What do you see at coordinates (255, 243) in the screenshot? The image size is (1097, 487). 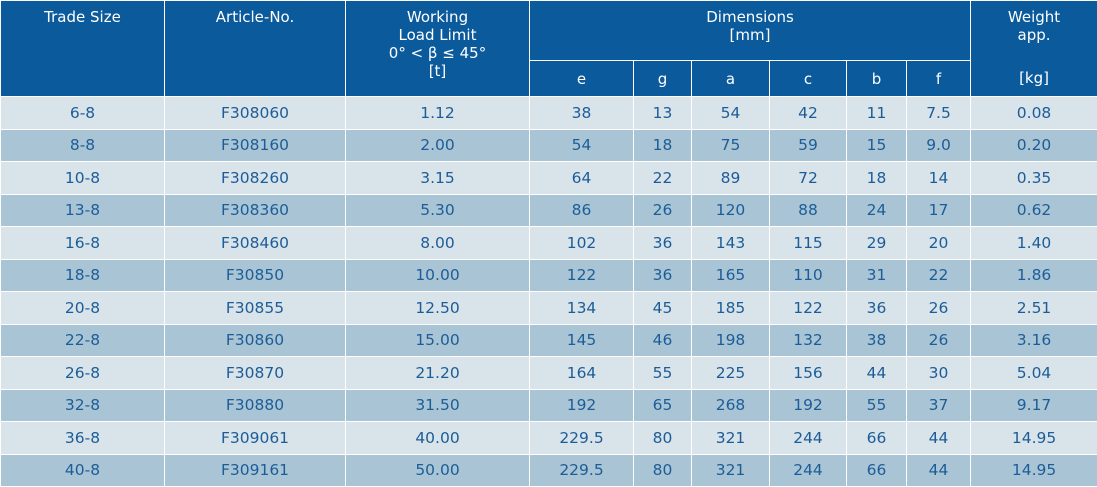 I see `cell-article-no: F308460` at bounding box center [255, 243].